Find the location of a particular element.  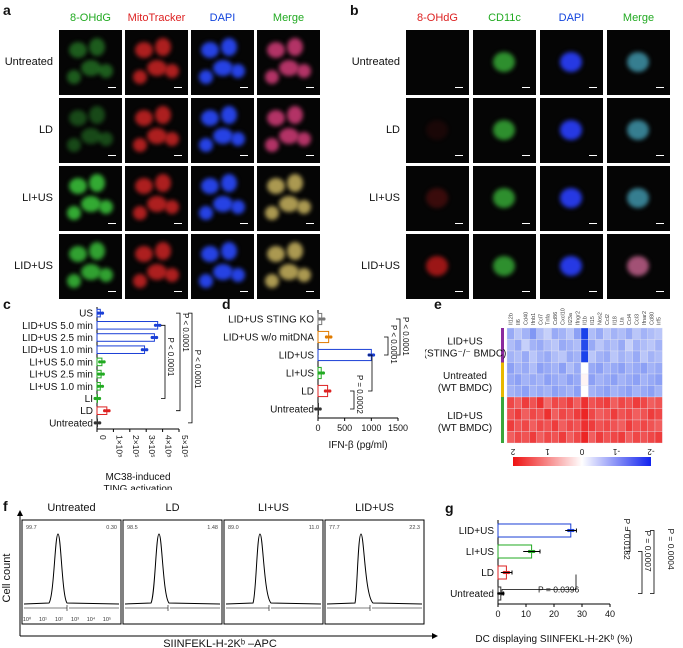

x-tick-label: 10⁵ is located at coordinates (107, 619).